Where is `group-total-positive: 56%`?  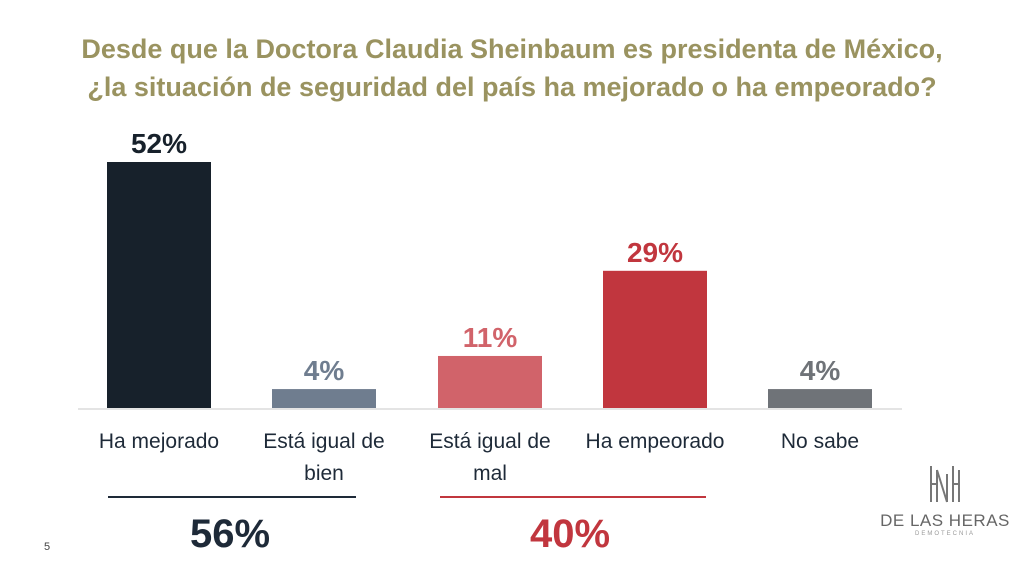
group-total-positive: 56% is located at coordinates (230, 534).